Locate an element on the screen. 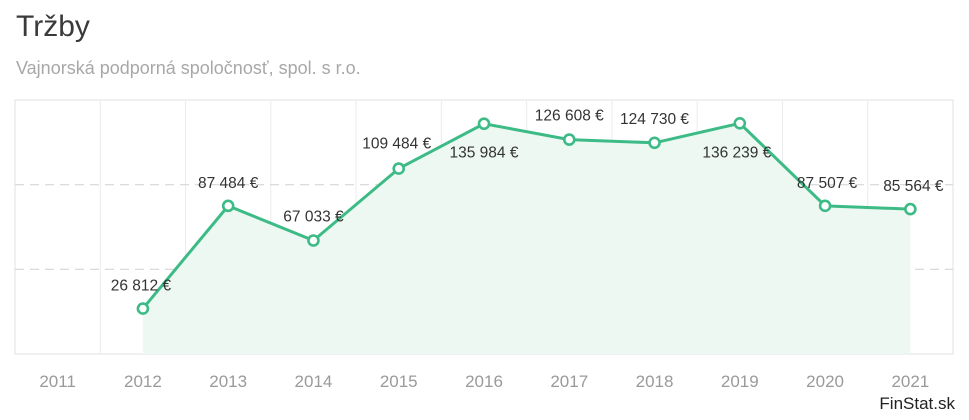 Image resolution: width=969 pixels, height=420 pixels. data-label: 124 730 € is located at coordinates (654, 119).